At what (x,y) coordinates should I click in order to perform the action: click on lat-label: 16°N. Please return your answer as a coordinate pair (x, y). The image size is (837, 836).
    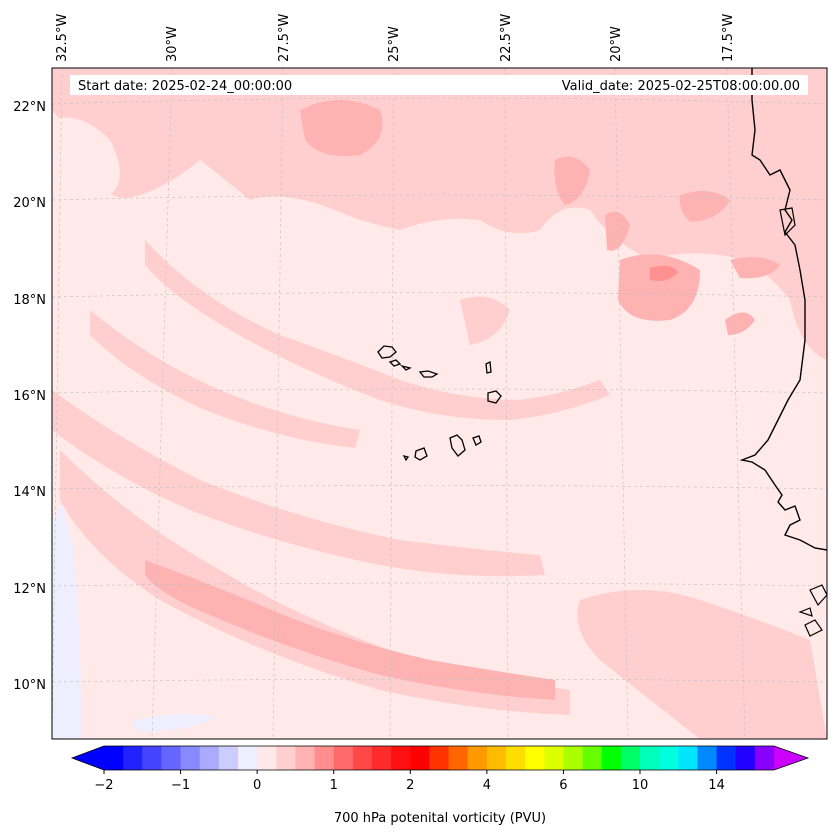
    Looking at the image, I should click on (29, 396).